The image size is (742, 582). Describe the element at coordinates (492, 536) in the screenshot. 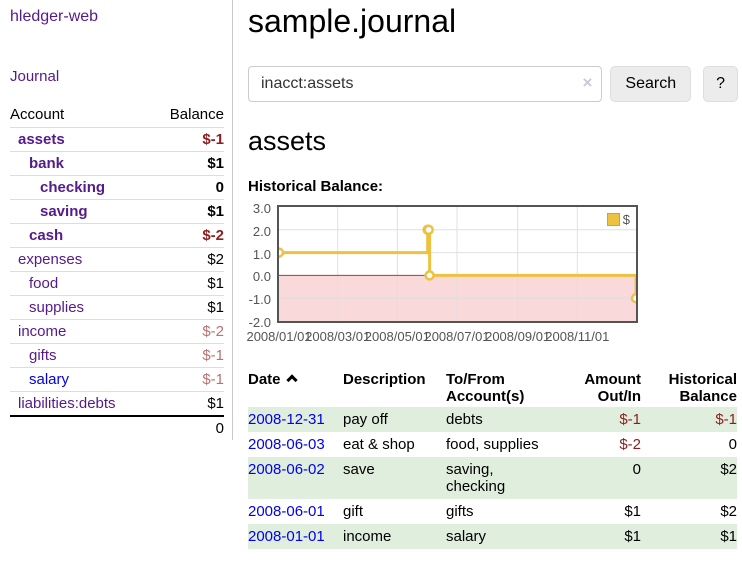

I see `transaction-row: 2008-01-01 income salary $1 $1` at that location.